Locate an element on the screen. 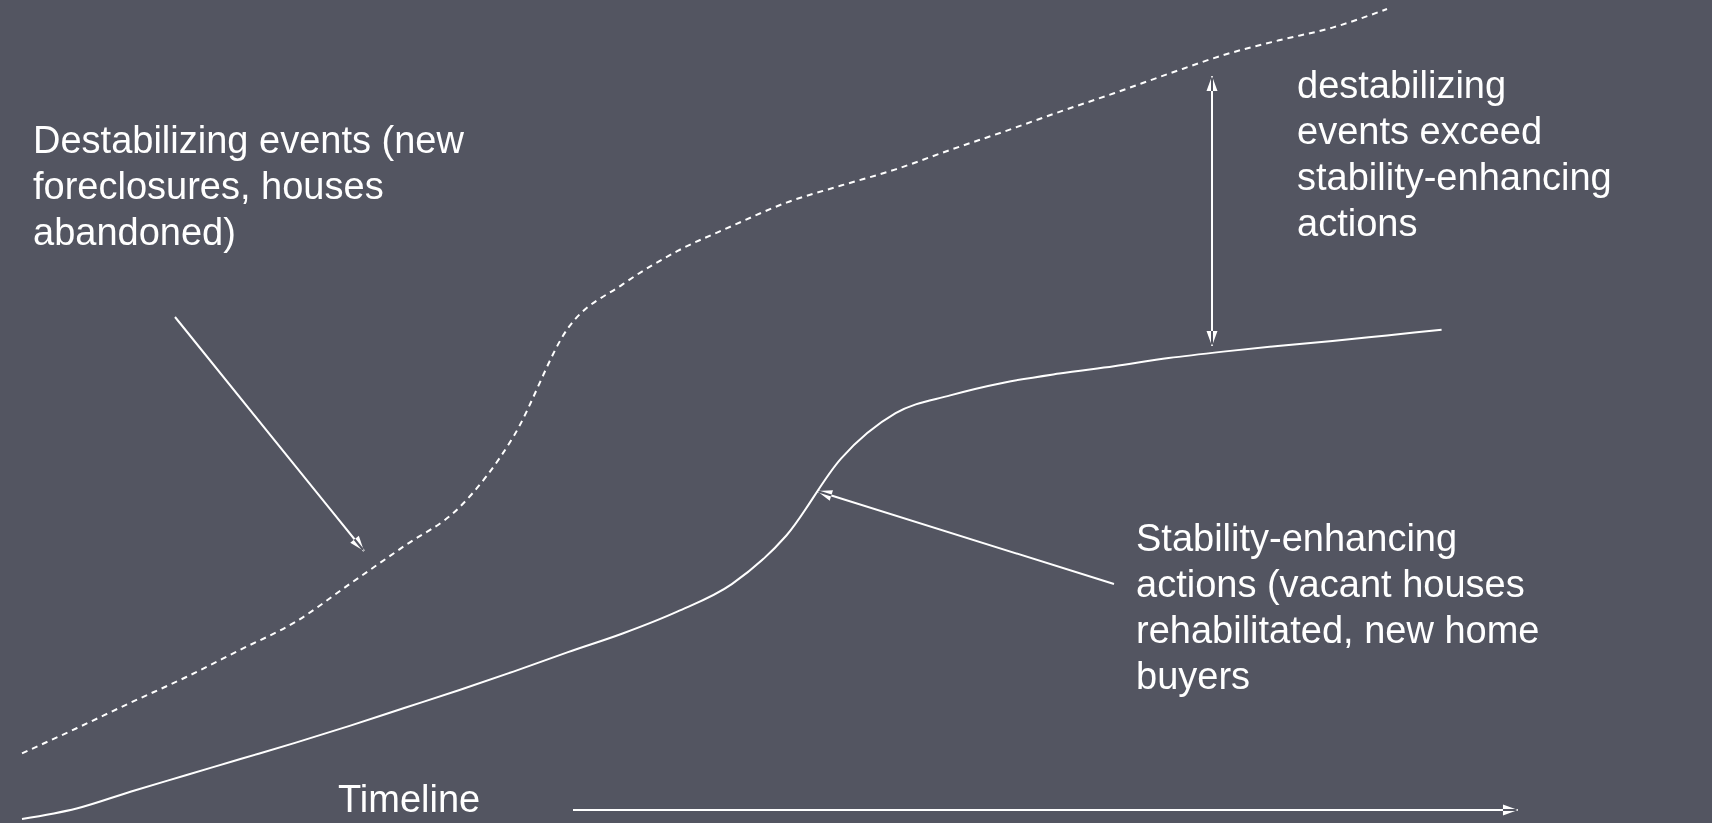  x-axis-title: Timeline is located at coordinates (409, 799).